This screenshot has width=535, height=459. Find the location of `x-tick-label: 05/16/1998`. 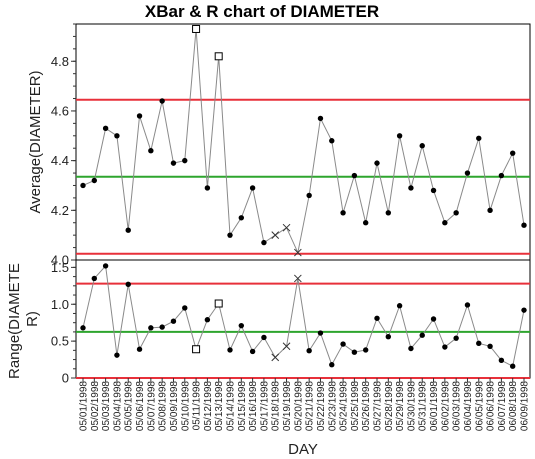

x-tick-label: 05/16/1998 is located at coordinates (253, 406).